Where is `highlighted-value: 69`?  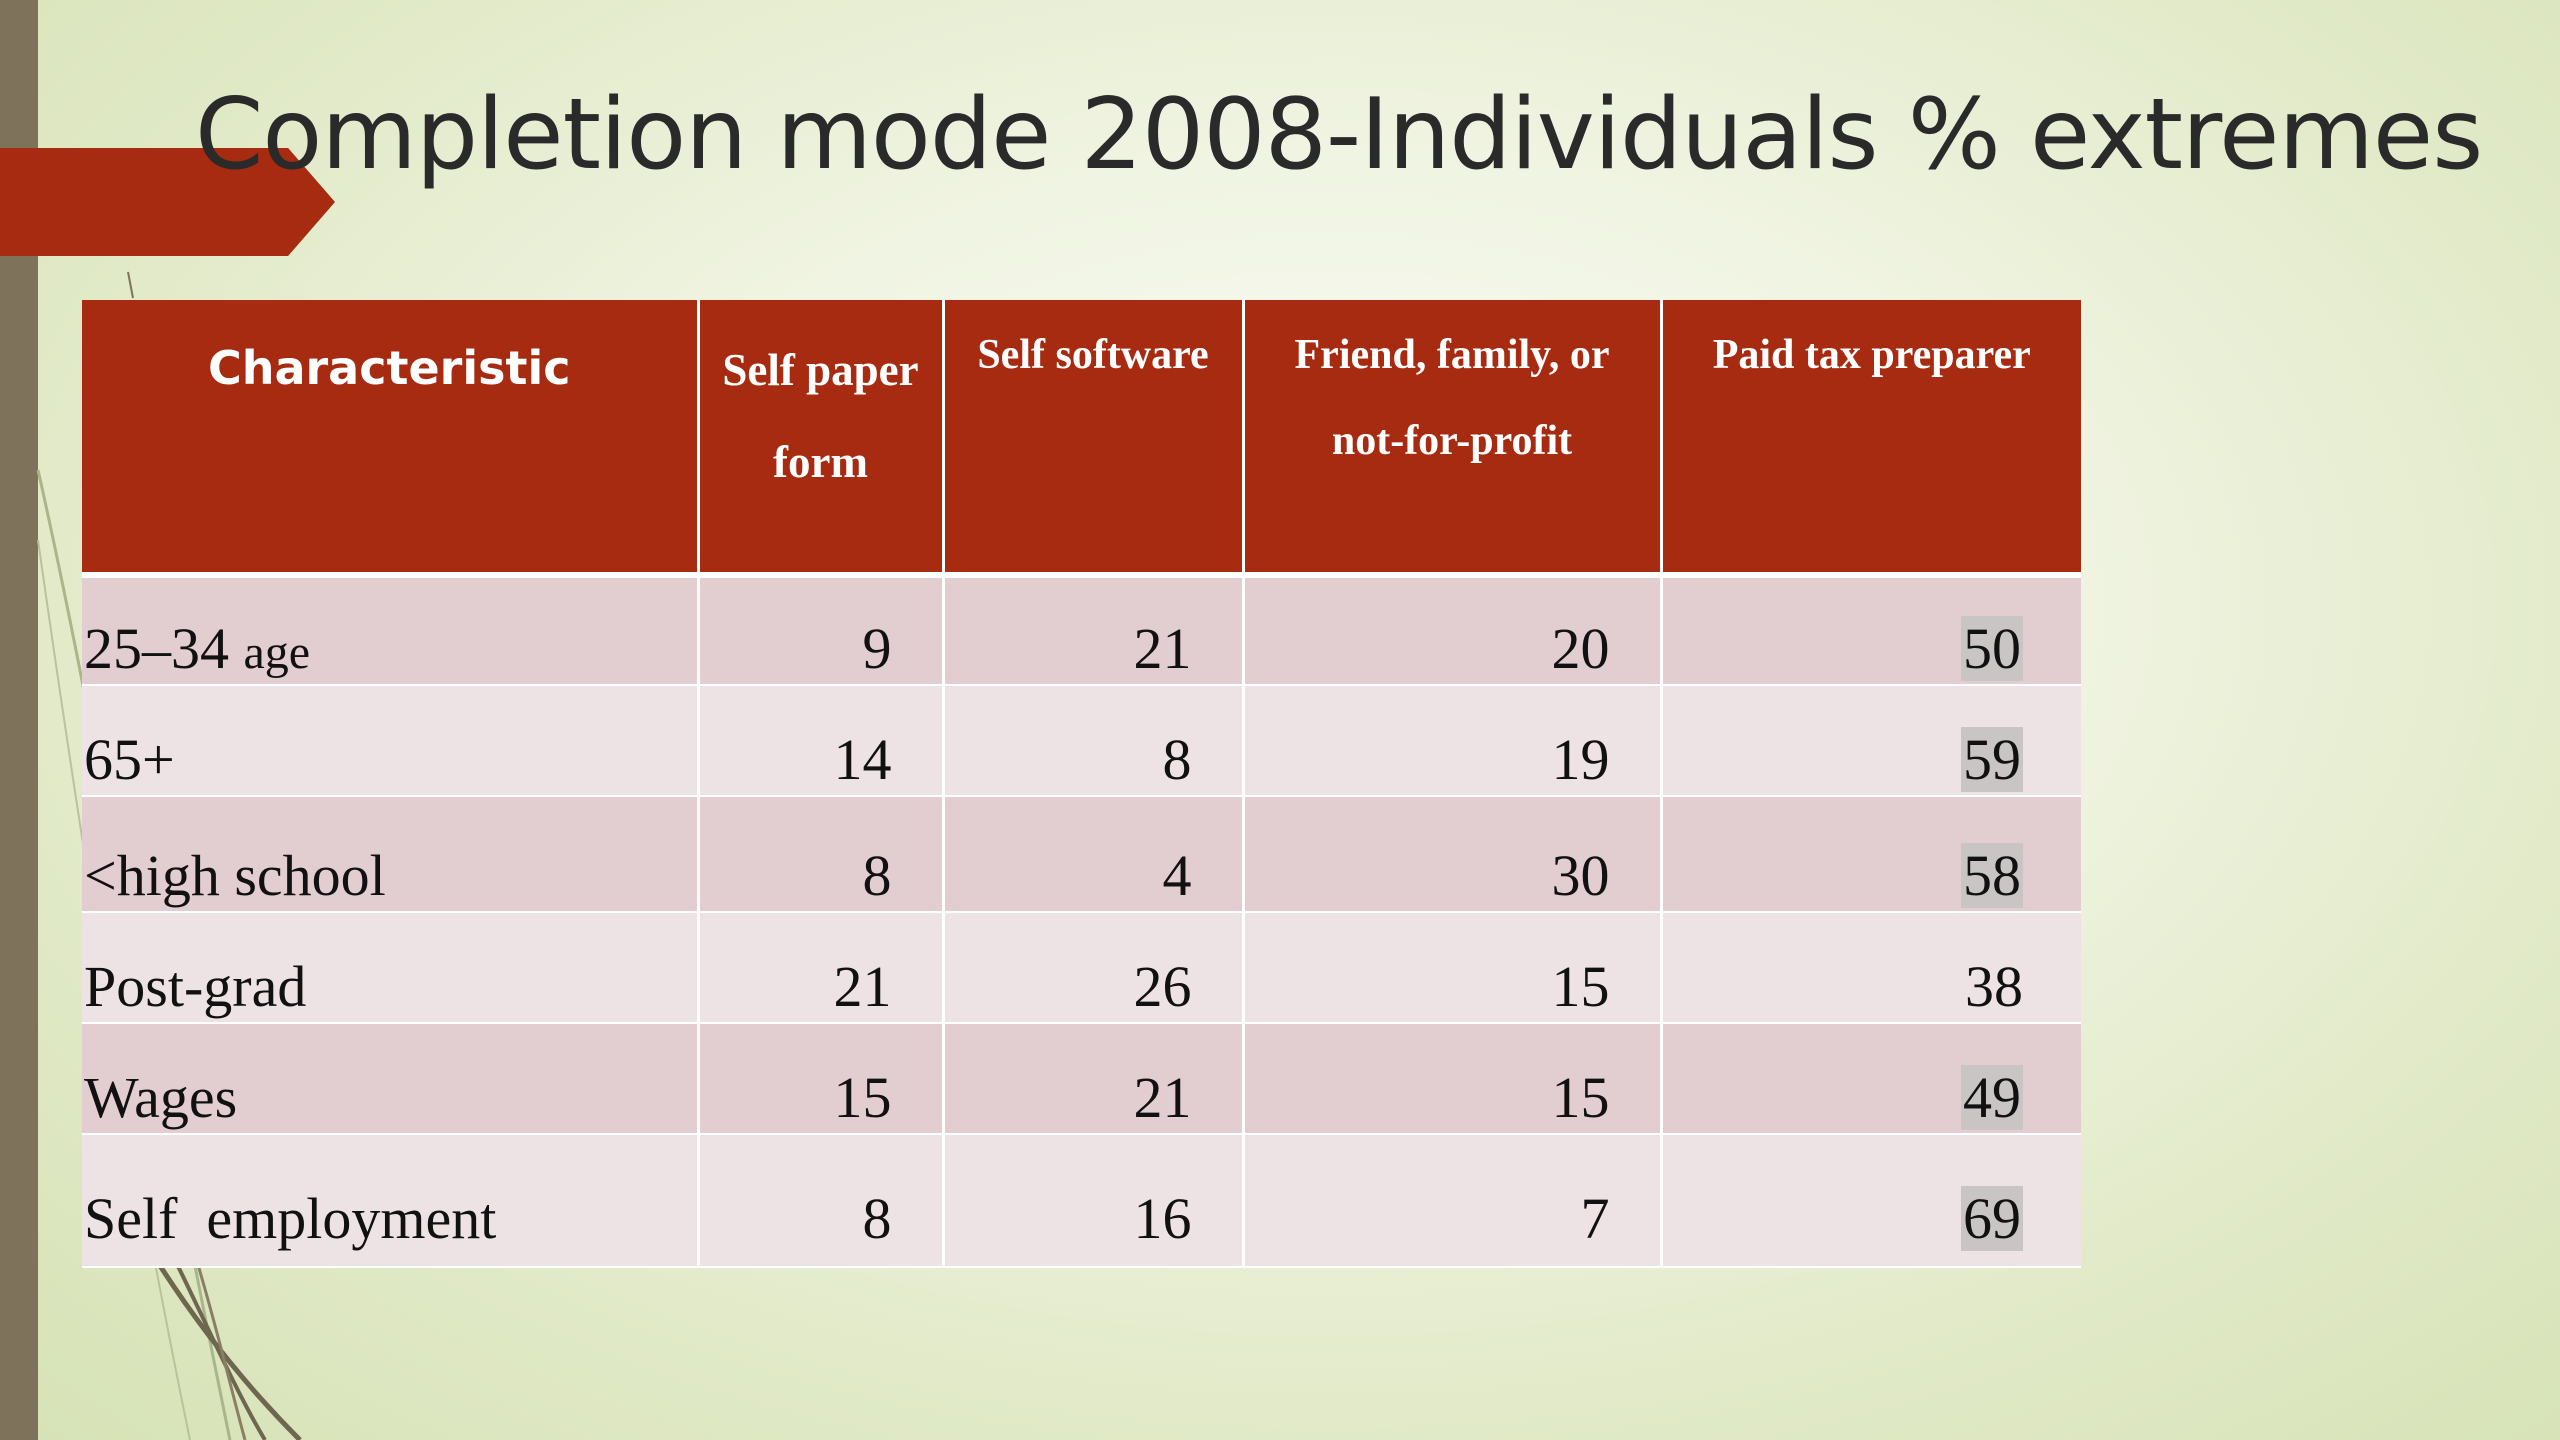
highlighted-value: 69 is located at coordinates (1992, 1218).